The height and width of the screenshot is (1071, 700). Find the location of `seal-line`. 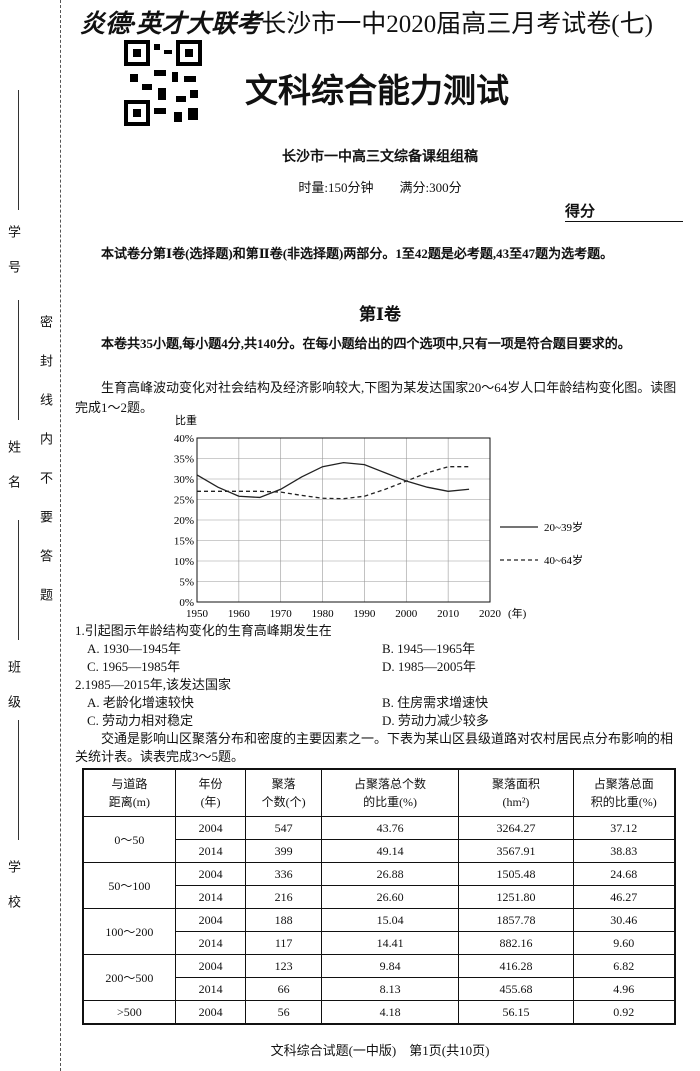

seal-line is located at coordinates (60, 535).